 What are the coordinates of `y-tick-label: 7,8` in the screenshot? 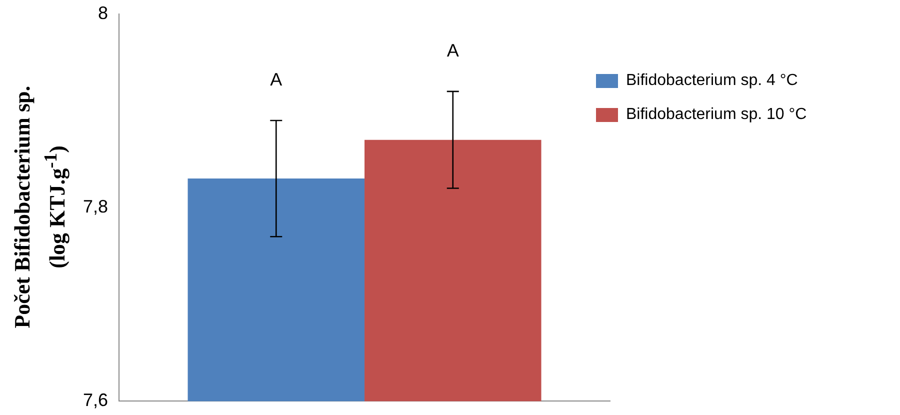 It's located at (95, 206).